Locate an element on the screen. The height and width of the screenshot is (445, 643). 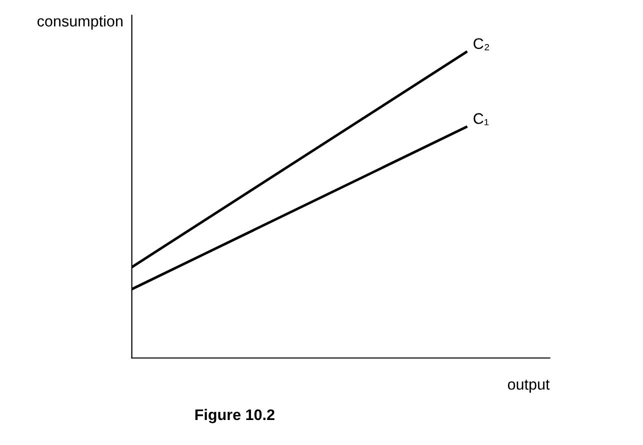
y-axis-title: consumption is located at coordinates (79, 22).